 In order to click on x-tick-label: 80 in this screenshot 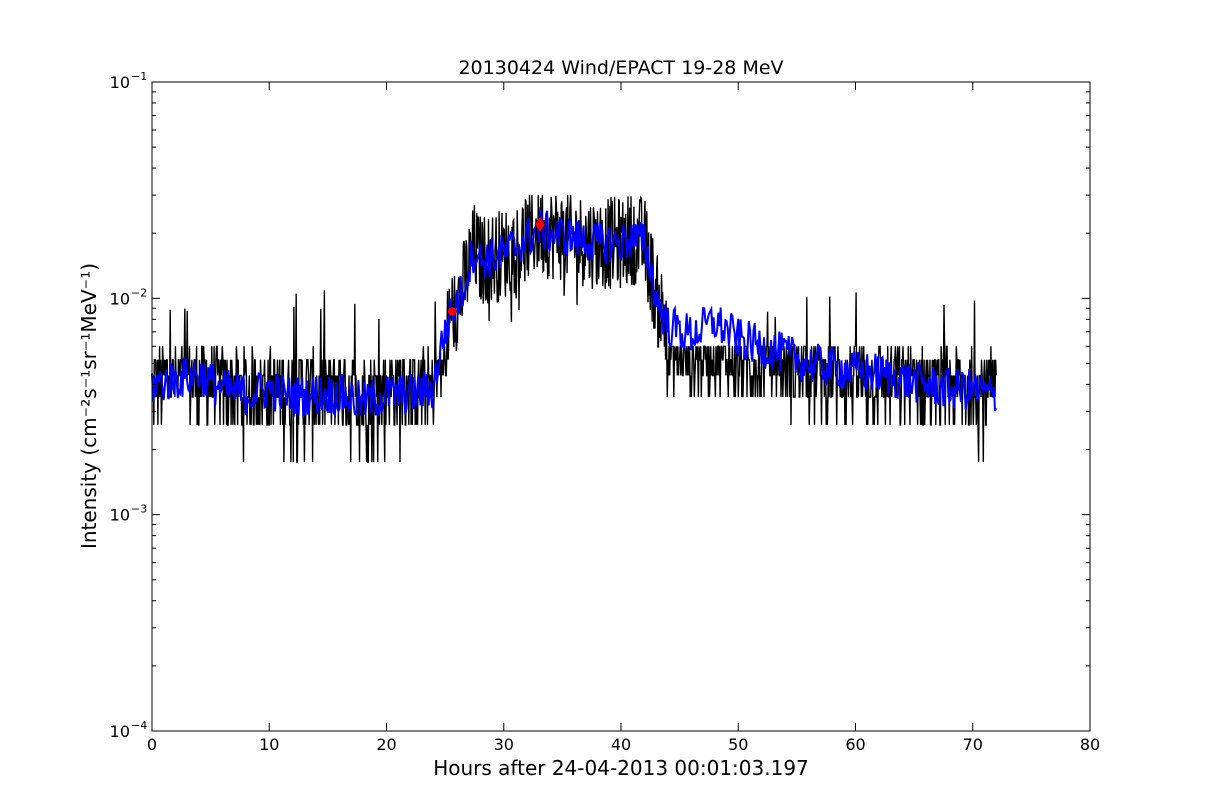, I will do `click(1090, 744)`.